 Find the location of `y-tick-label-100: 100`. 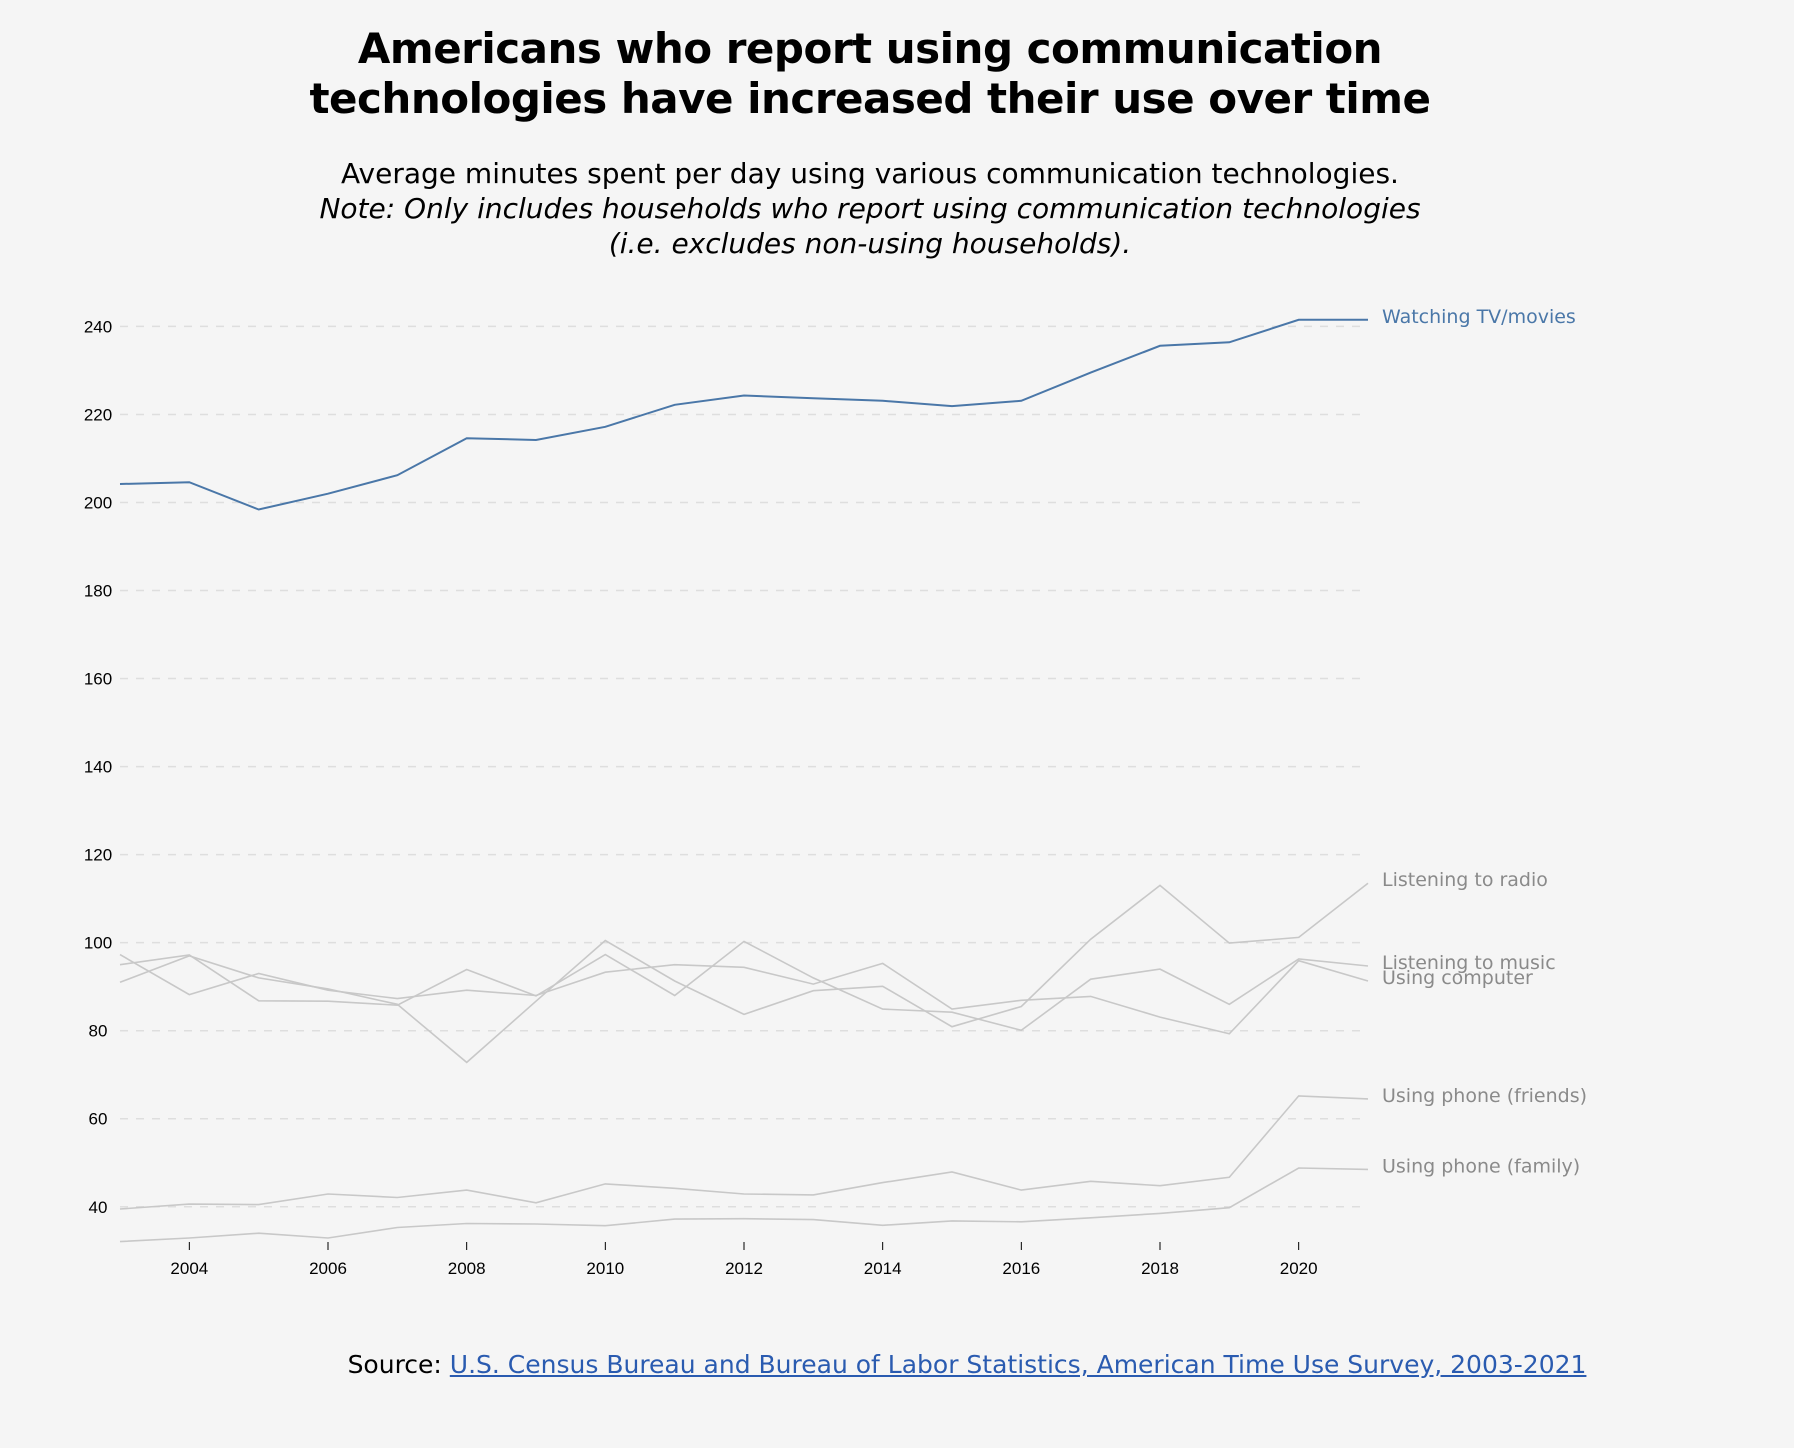

y-tick-label-100: 100 is located at coordinates (98, 943).